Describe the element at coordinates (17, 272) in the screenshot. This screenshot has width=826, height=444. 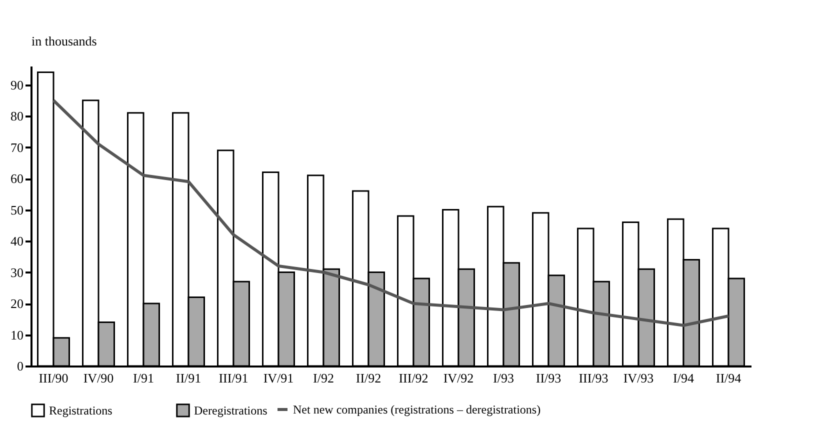
I see `y-tick-label: 30` at that location.